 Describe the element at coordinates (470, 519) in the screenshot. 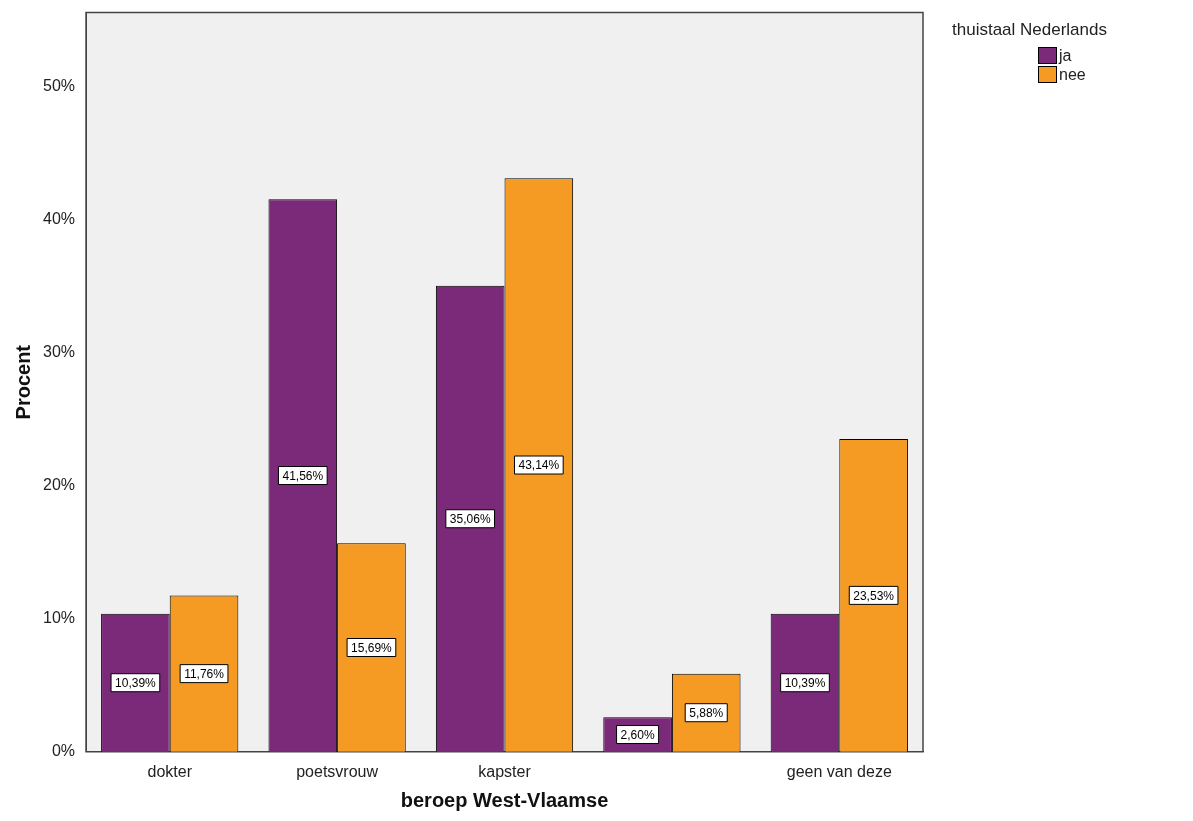

I see `data-label: 35,06%` at that location.